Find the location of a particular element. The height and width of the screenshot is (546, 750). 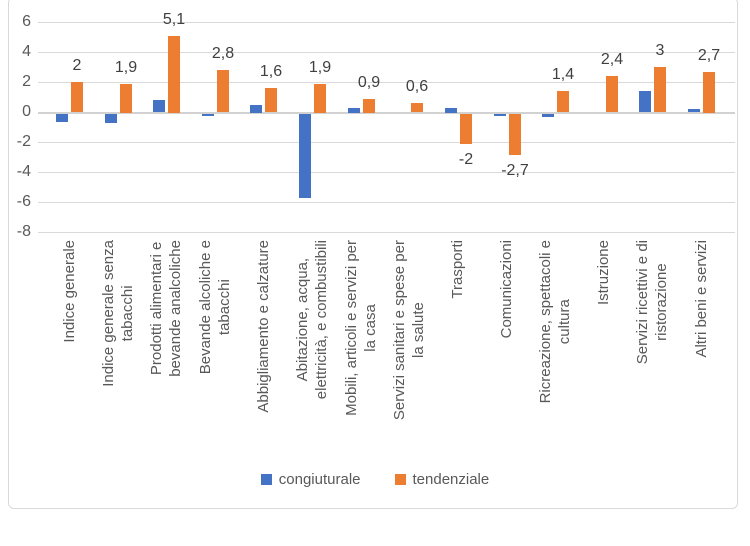

category-label-text: Bevande alcoliche e tabacchi is located at coordinates (215, 307).